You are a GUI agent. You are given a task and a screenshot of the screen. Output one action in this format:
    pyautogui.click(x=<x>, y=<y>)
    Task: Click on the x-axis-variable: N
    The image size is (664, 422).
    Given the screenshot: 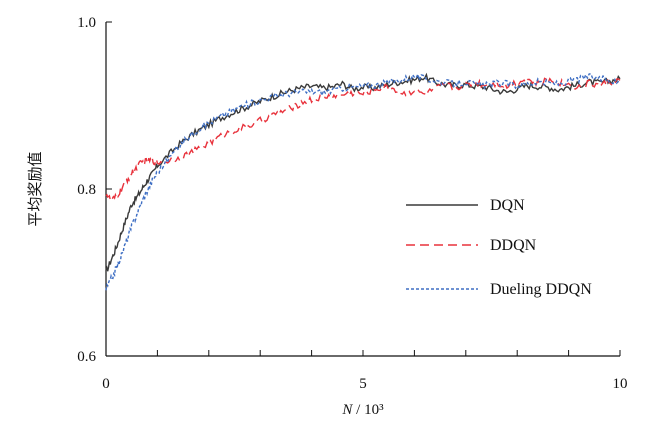 What is the action you would take?
    pyautogui.click(x=347, y=410)
    